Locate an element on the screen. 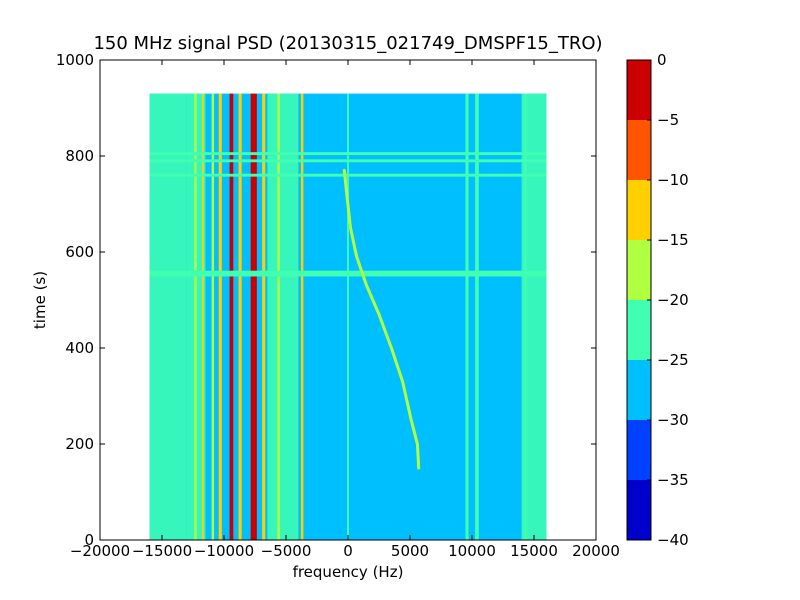 The width and height of the screenshot is (800, 600). x-tick-label: −5000 is located at coordinates (286, 551).